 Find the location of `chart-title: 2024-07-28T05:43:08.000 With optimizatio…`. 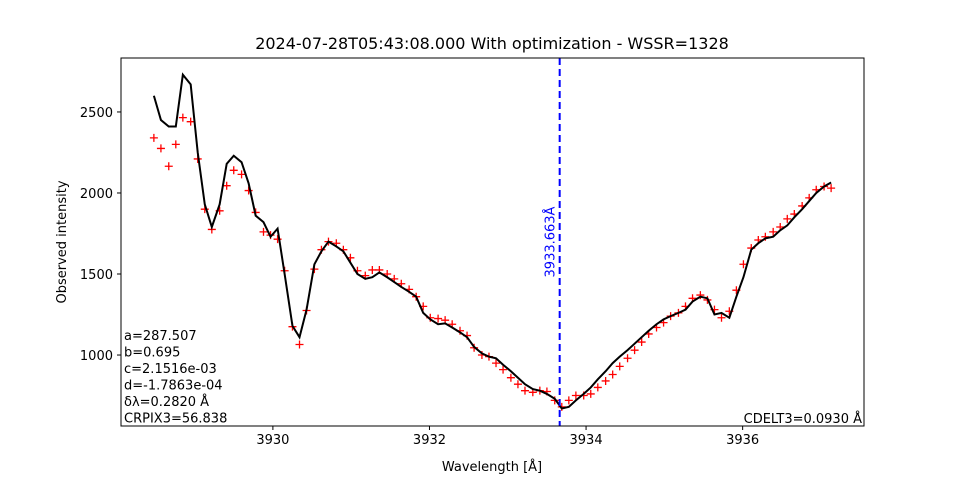

chart-title: 2024-07-28T05:43:08.000 With optimizatio… is located at coordinates (492, 43).